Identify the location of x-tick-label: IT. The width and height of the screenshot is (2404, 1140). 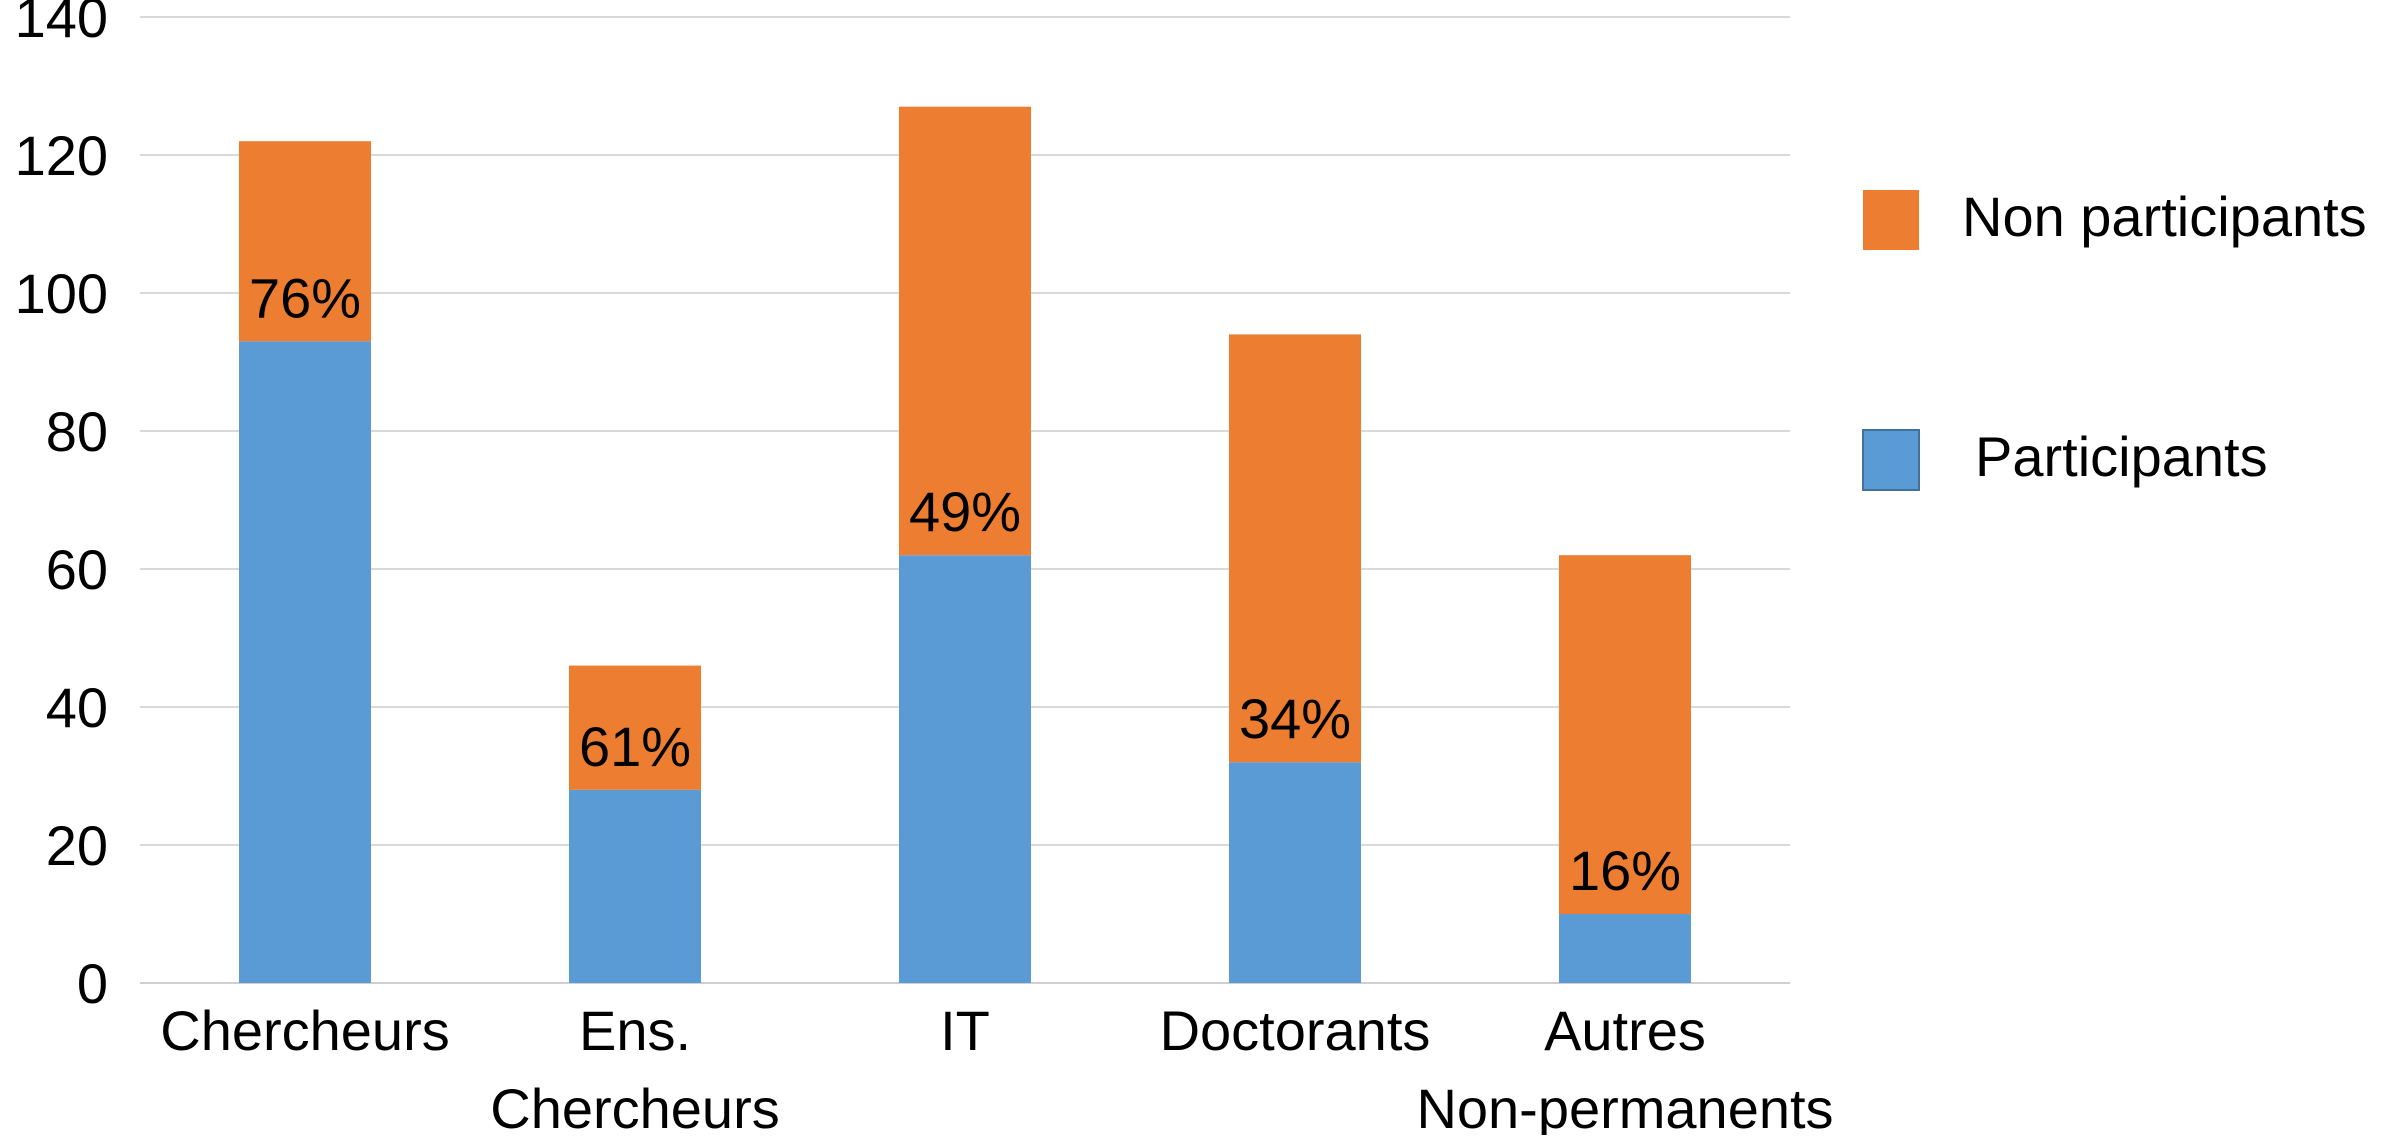
(965, 1030).